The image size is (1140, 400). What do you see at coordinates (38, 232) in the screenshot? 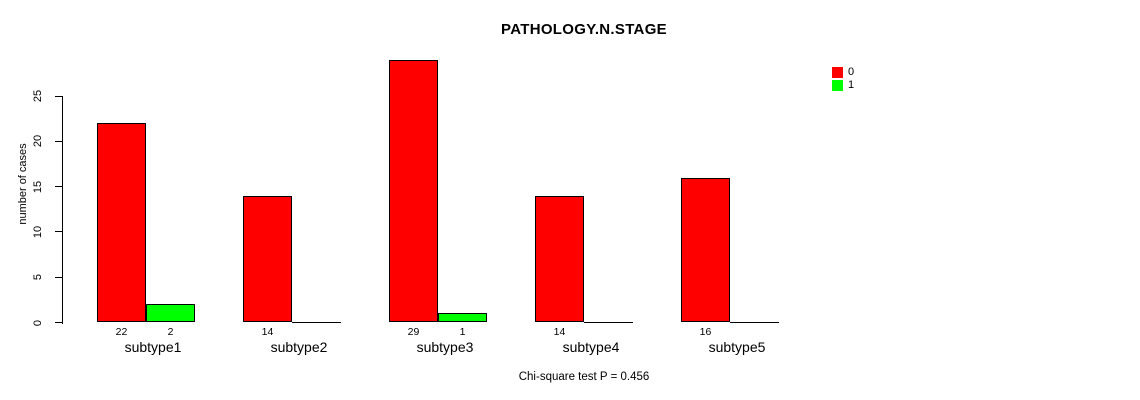
I see `y-tick-label: 10` at bounding box center [38, 232].